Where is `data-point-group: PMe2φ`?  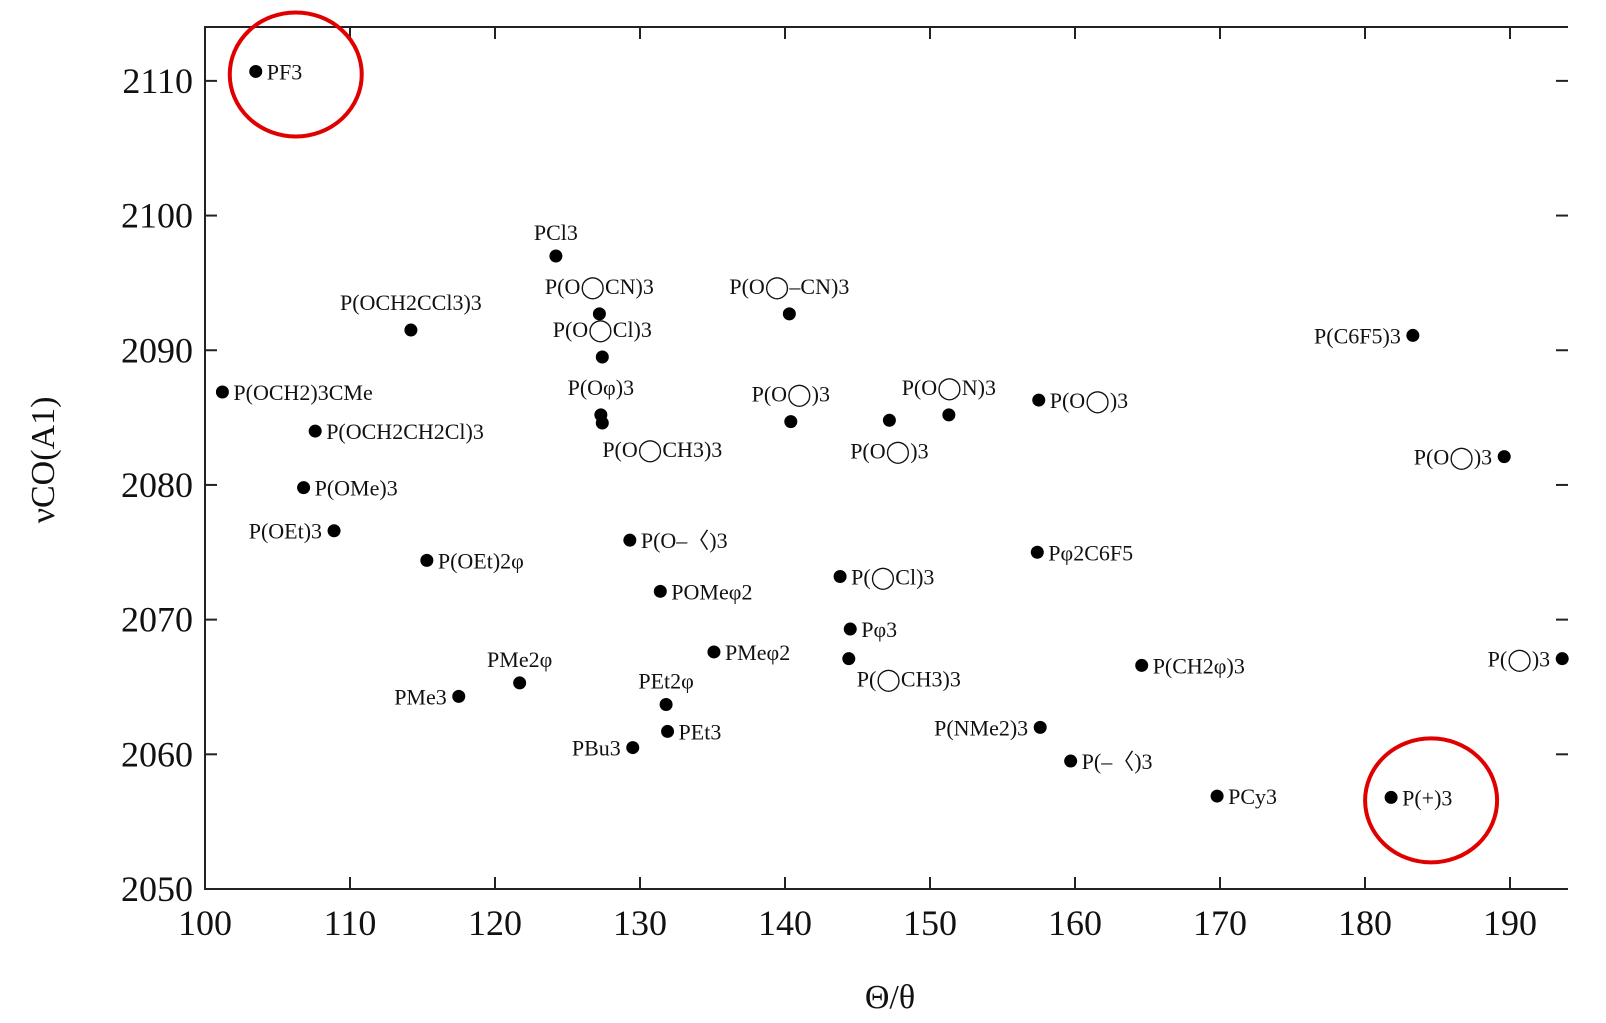 data-point-group: PMe2φ is located at coordinates (519, 668).